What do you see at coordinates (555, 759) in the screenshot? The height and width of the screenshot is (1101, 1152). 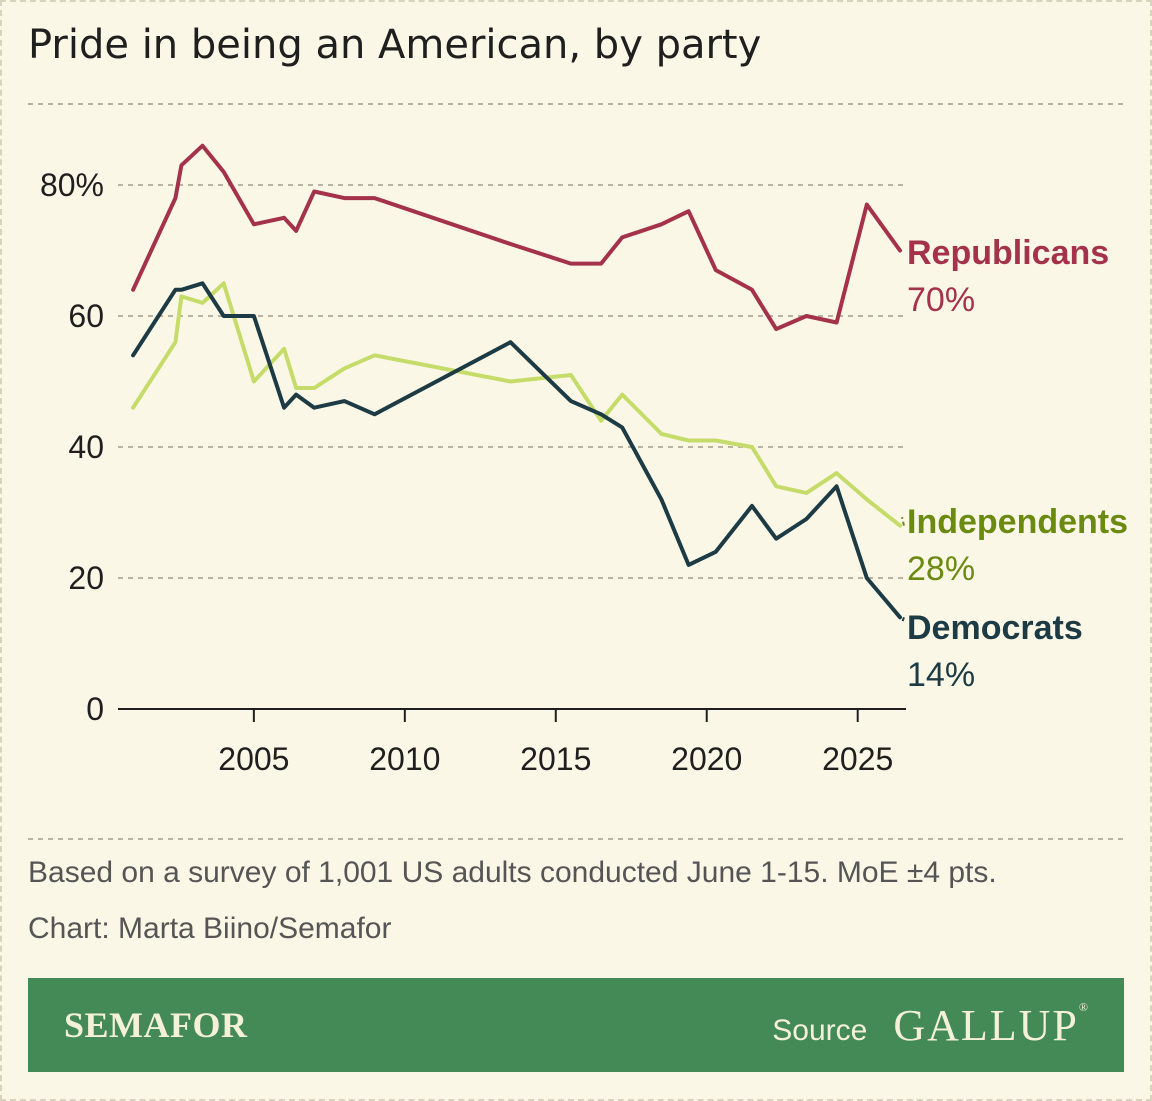 I see `x-tick-label: 2015` at bounding box center [555, 759].